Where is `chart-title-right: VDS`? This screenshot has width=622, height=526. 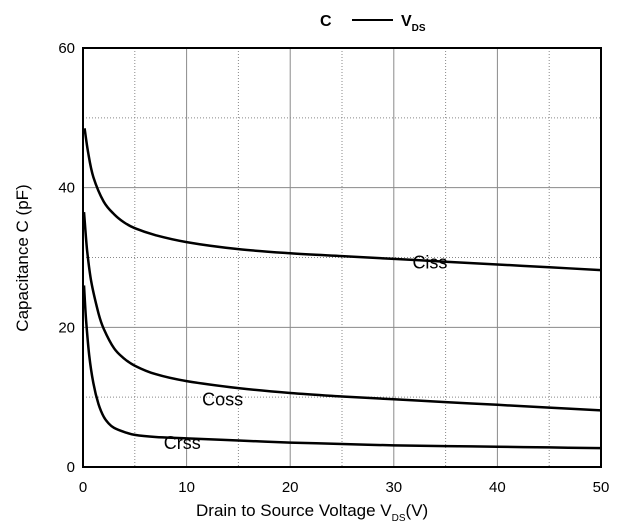
chart-title-right: VDS is located at coordinates (413, 23).